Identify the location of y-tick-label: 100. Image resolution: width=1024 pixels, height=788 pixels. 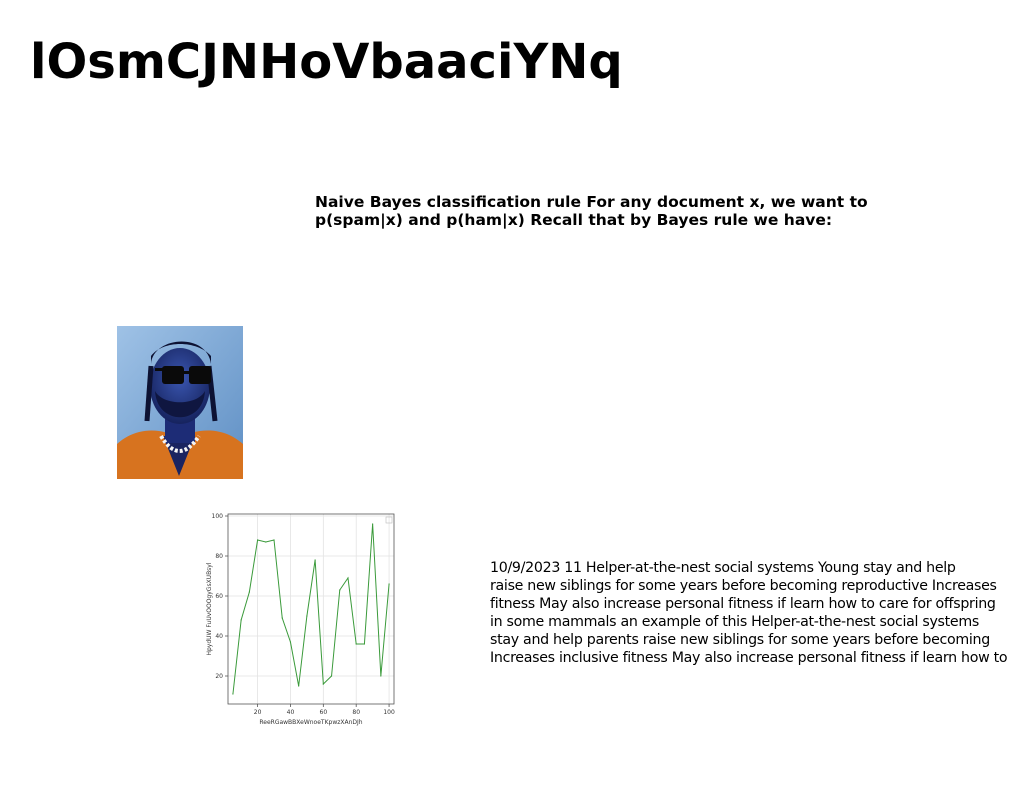
(218, 516).